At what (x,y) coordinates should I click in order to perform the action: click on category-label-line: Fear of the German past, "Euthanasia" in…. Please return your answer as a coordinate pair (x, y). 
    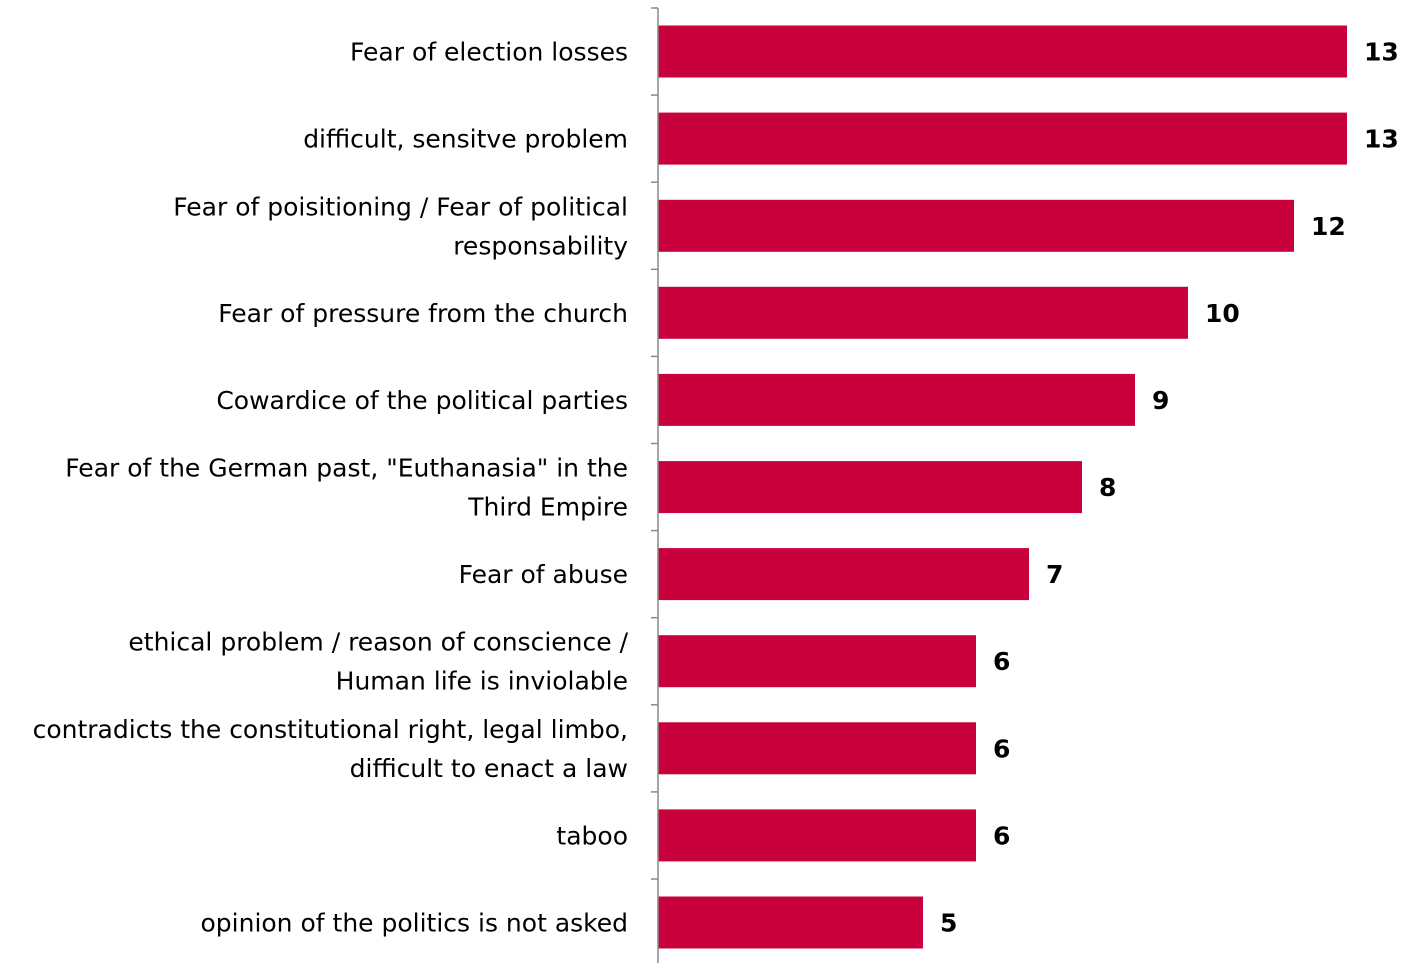
    Looking at the image, I should click on (346, 468).